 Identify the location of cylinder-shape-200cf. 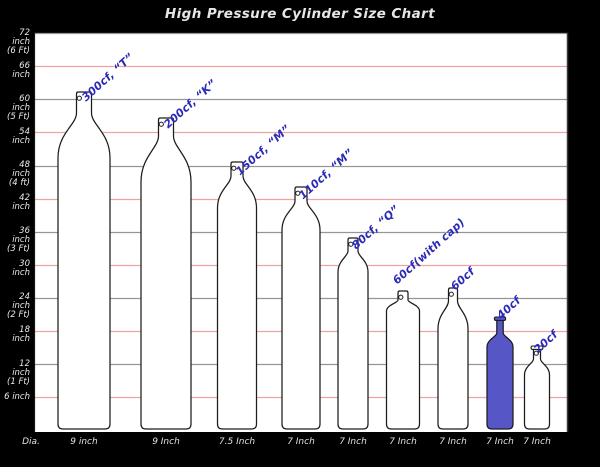
(166, 273).